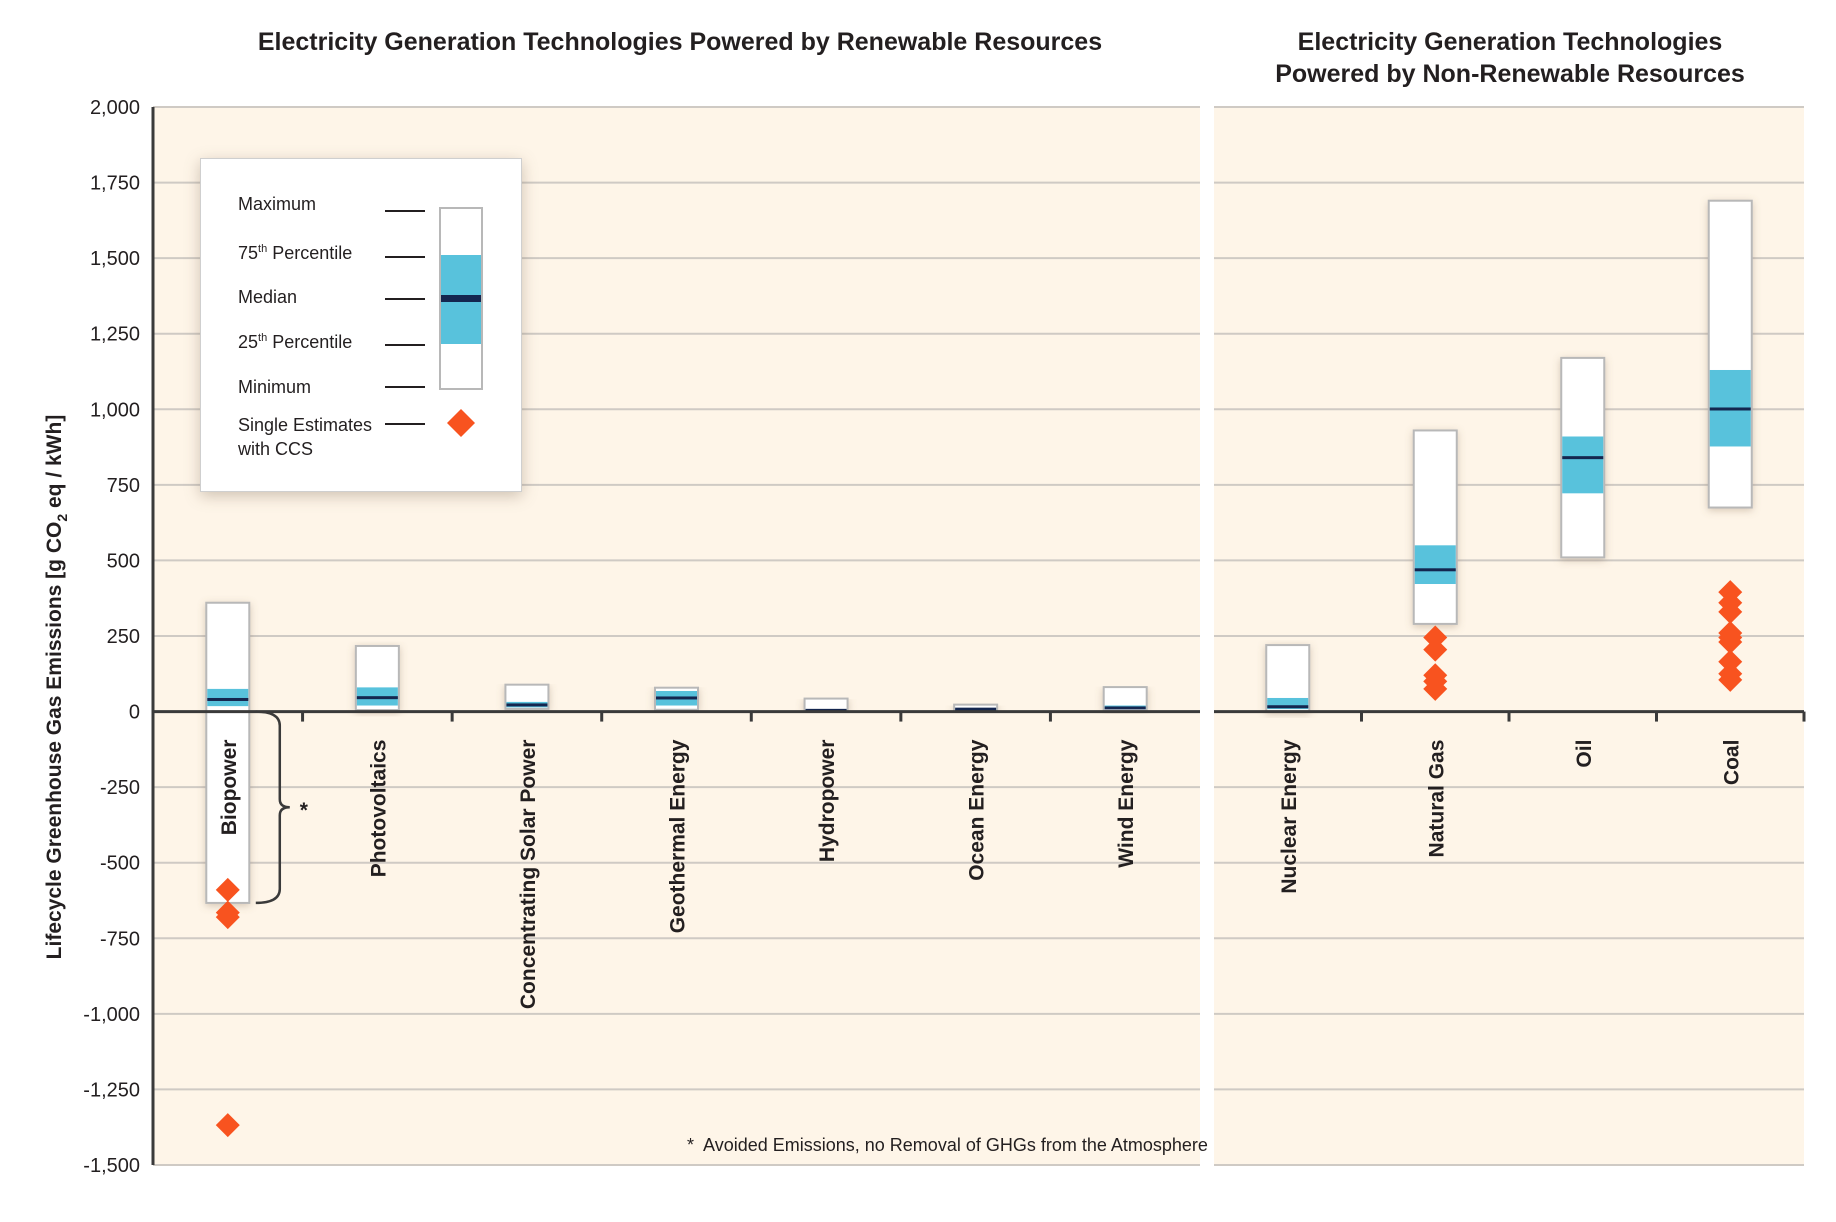 The height and width of the screenshot is (1222, 1836). Describe the element at coordinates (377, 678) in the screenshot. I see `box-photovoltaics` at that location.